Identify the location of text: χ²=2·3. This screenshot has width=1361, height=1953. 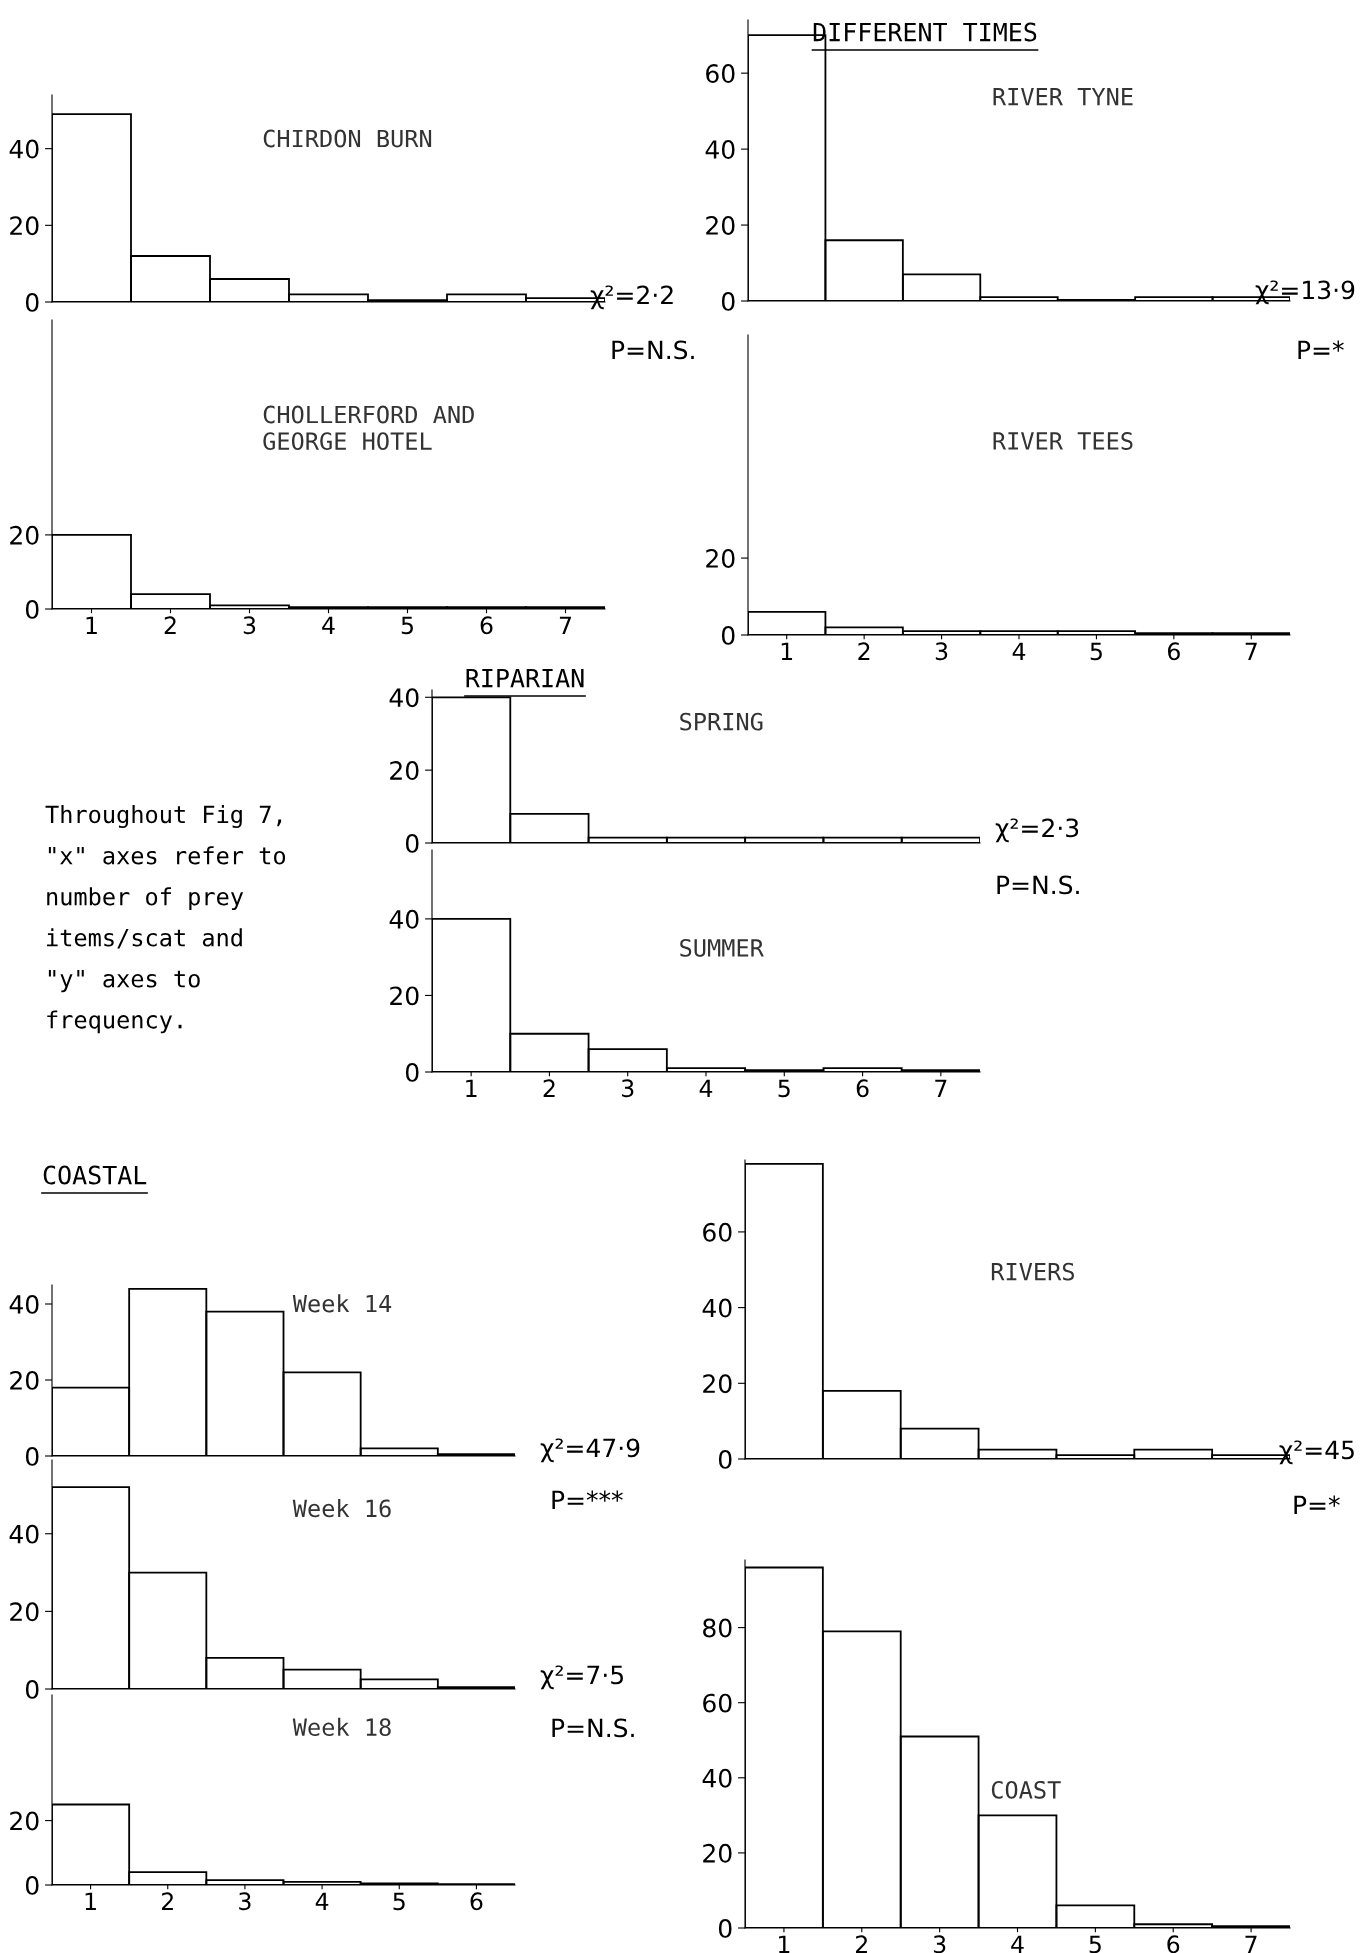
(1037, 830).